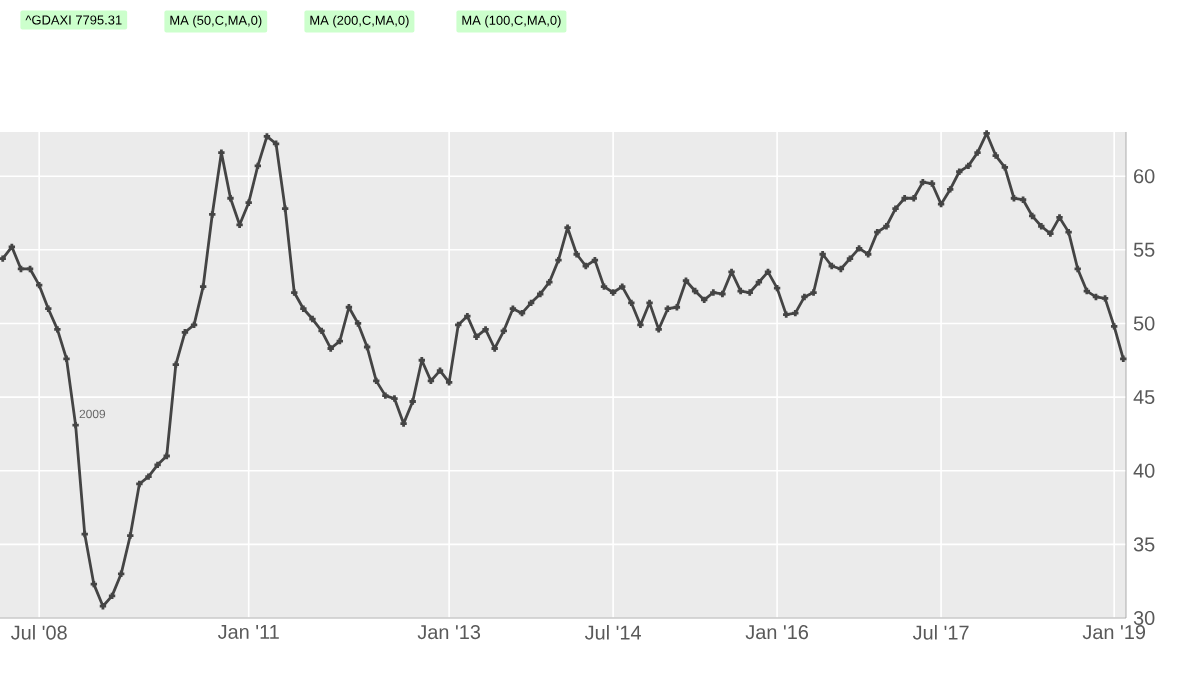  I want to click on x-tick-label: Jan '11, so click(248, 632).